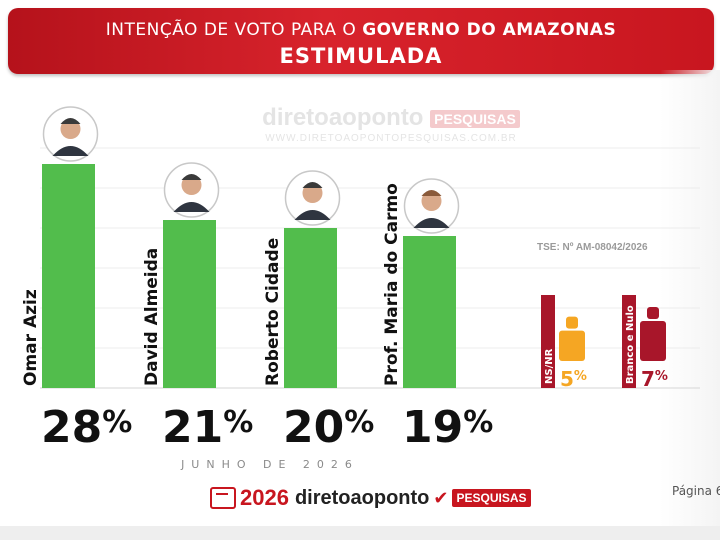 The image size is (720, 540). Describe the element at coordinates (273, 312) in the screenshot. I see `category-label: Roberto Cidade` at that location.